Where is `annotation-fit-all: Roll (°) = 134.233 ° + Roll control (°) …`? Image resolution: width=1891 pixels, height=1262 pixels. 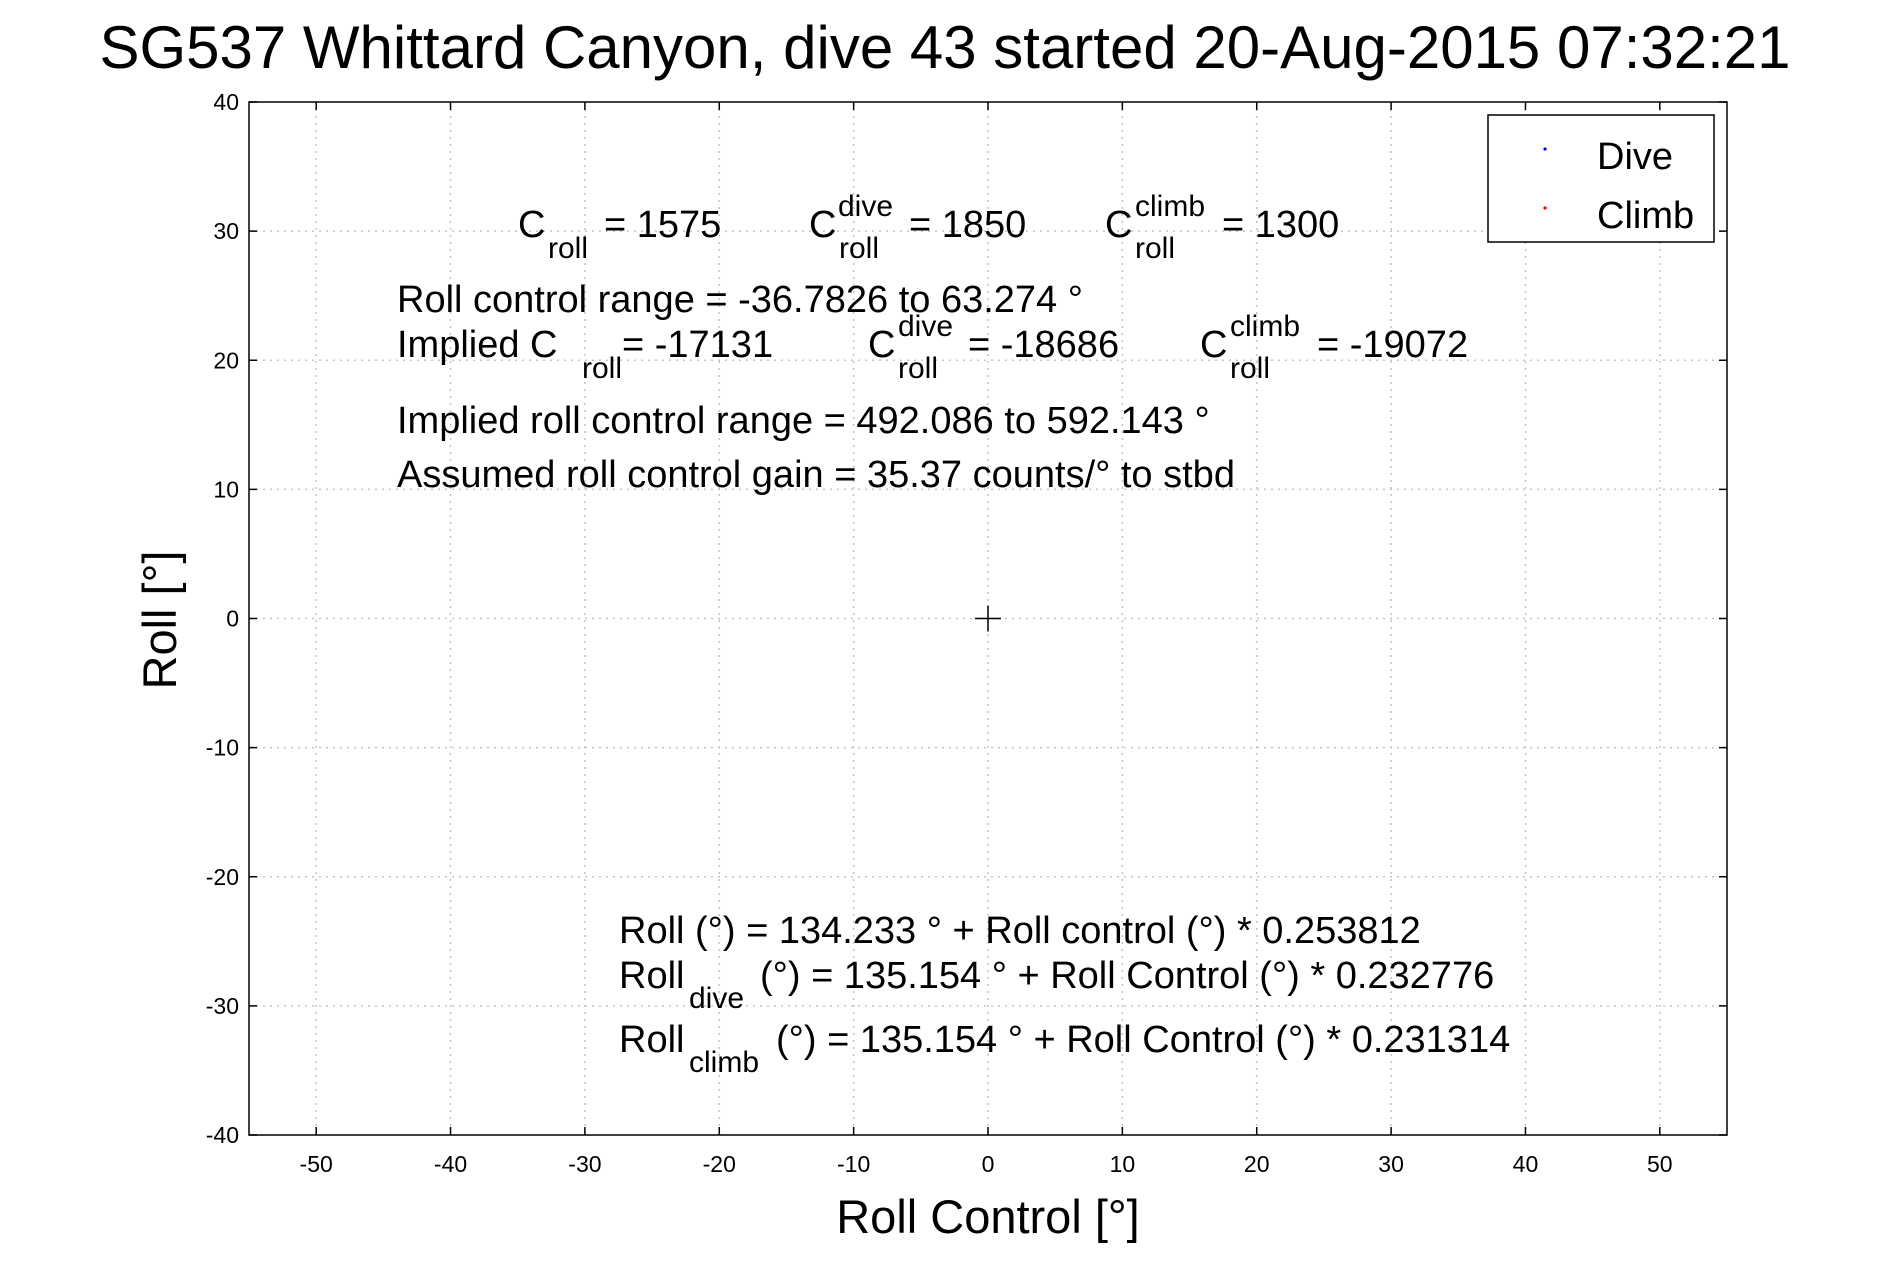
annotation-fit-all: Roll (°) = 134.233 ° + Roll control (°) … is located at coordinates (1020, 931).